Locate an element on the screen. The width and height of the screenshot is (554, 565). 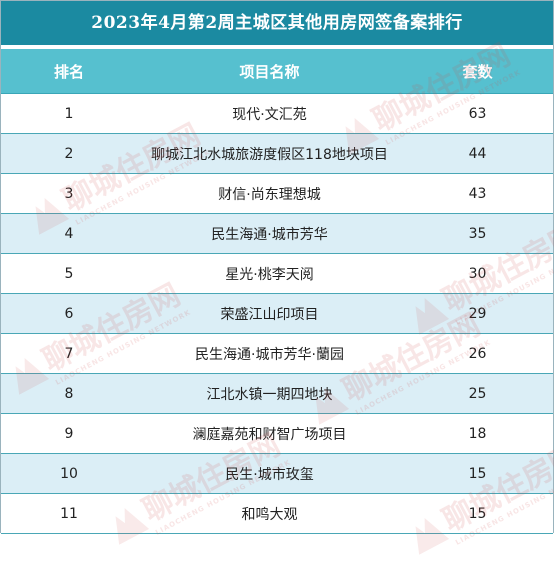
project-name-cell: 江北水镇一期四地块 is located at coordinates (269, 393).